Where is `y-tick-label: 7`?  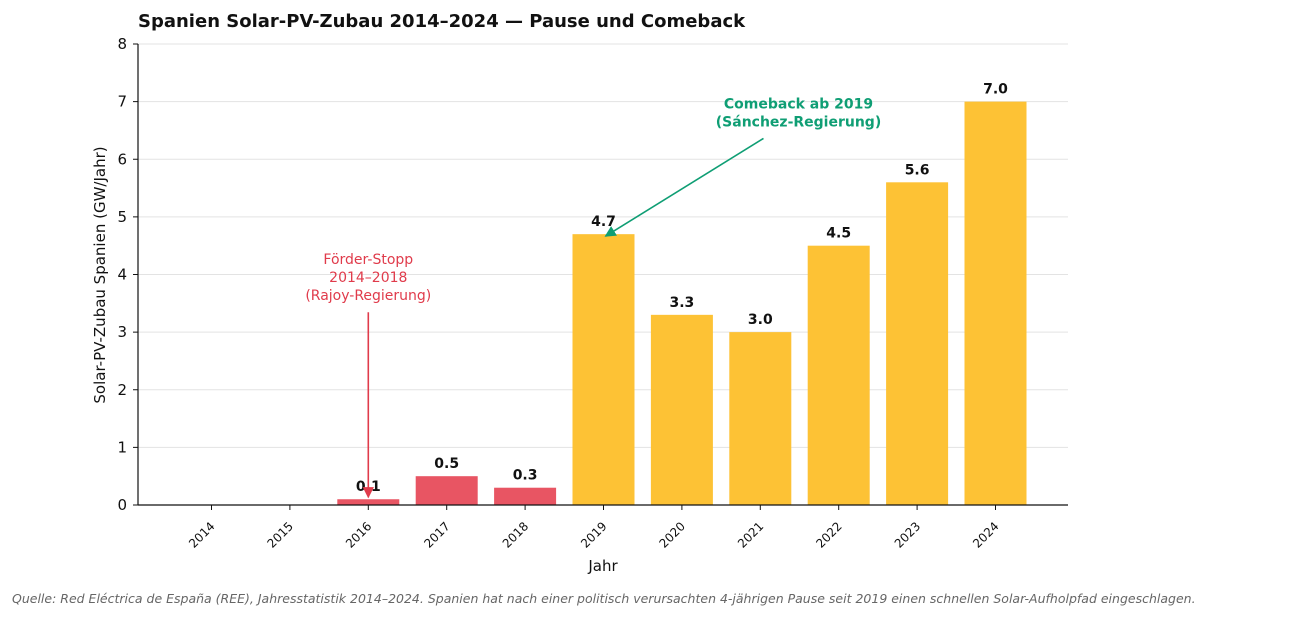
y-tick-label: 7 is located at coordinates (122, 102).